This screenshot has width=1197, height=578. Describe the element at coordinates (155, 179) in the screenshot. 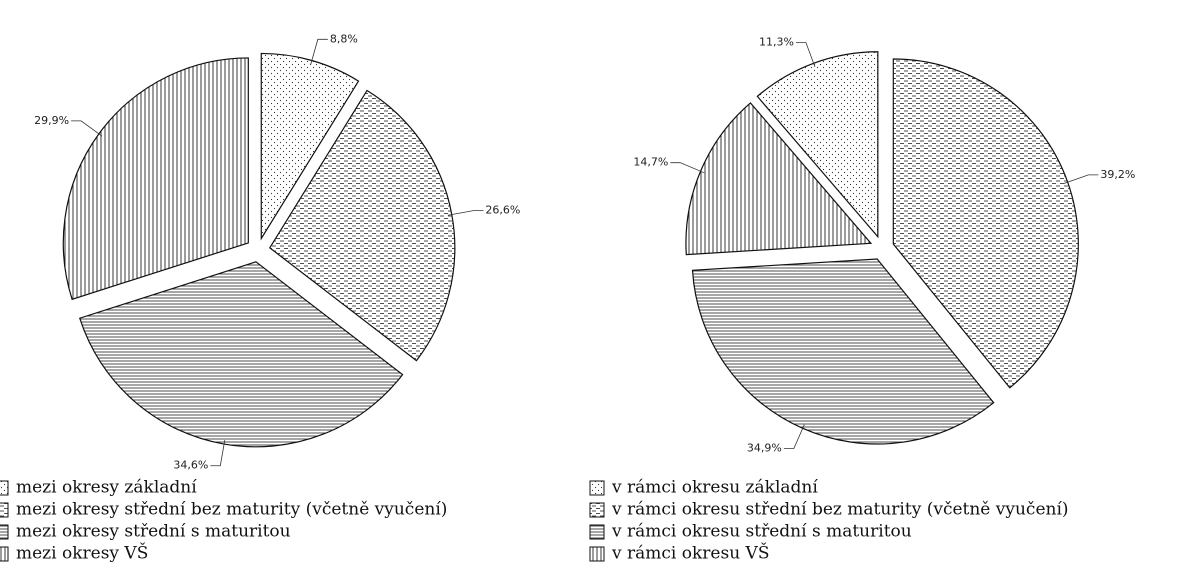

I see `pie-slice` at that location.